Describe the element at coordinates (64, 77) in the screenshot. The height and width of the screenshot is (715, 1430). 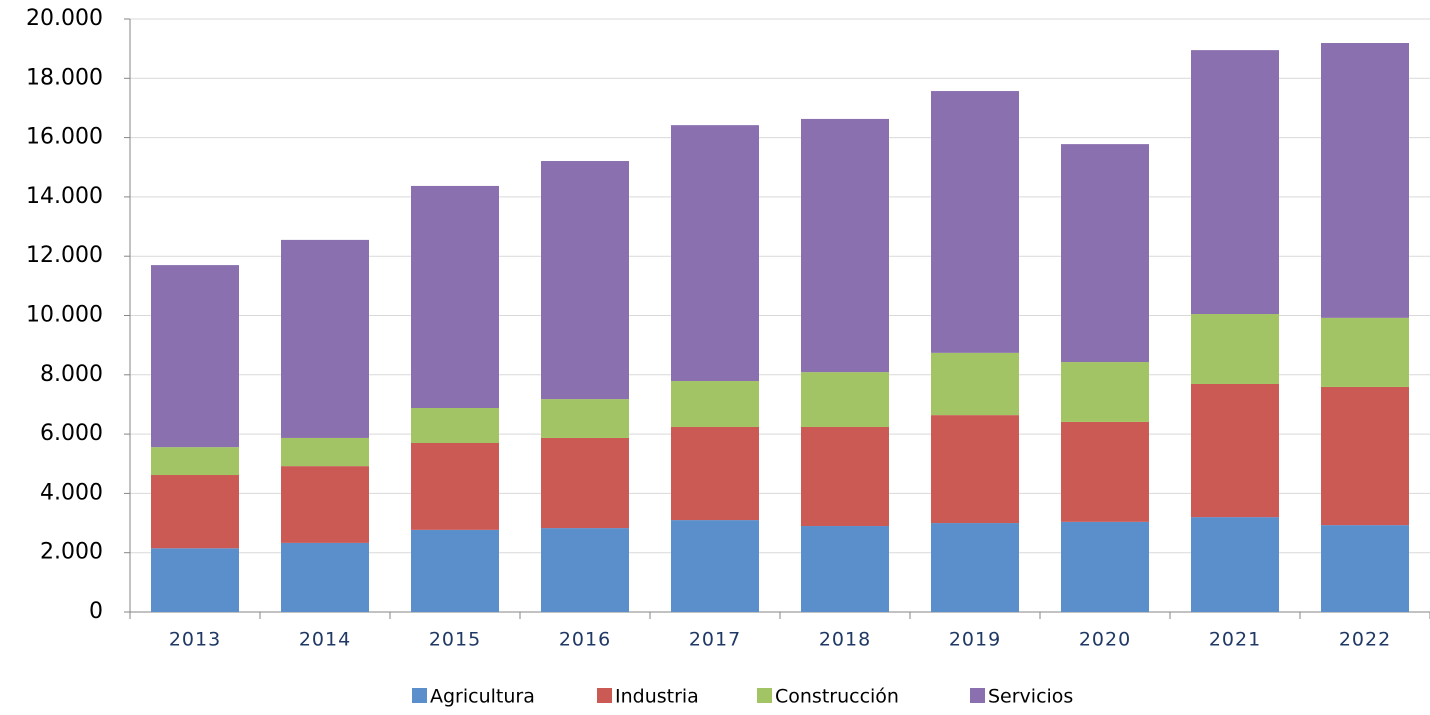
I see `y-tick-label: 18.000` at that location.